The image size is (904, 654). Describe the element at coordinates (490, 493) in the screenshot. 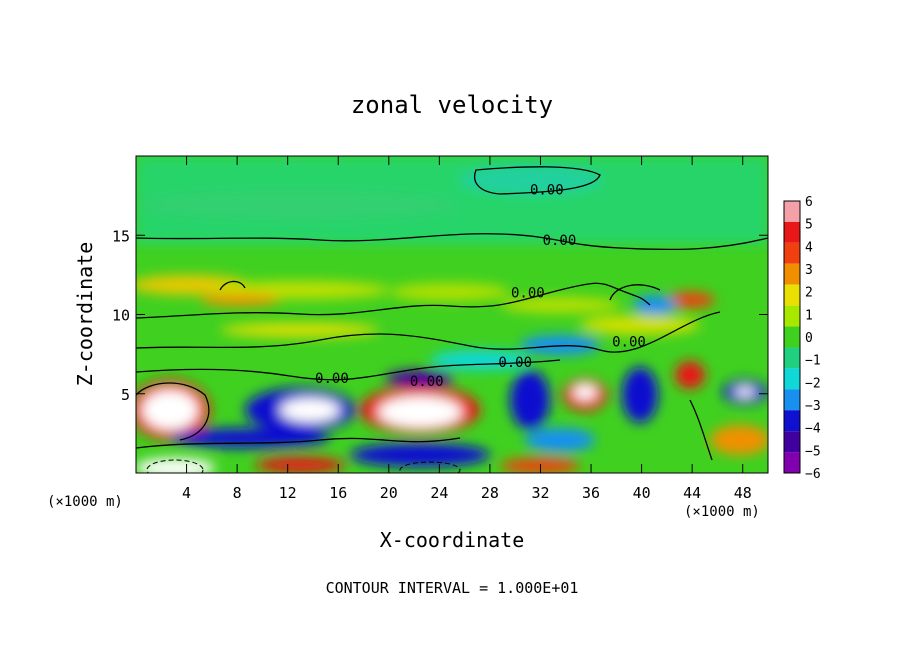

I see `x-tick-label: 28` at that location.